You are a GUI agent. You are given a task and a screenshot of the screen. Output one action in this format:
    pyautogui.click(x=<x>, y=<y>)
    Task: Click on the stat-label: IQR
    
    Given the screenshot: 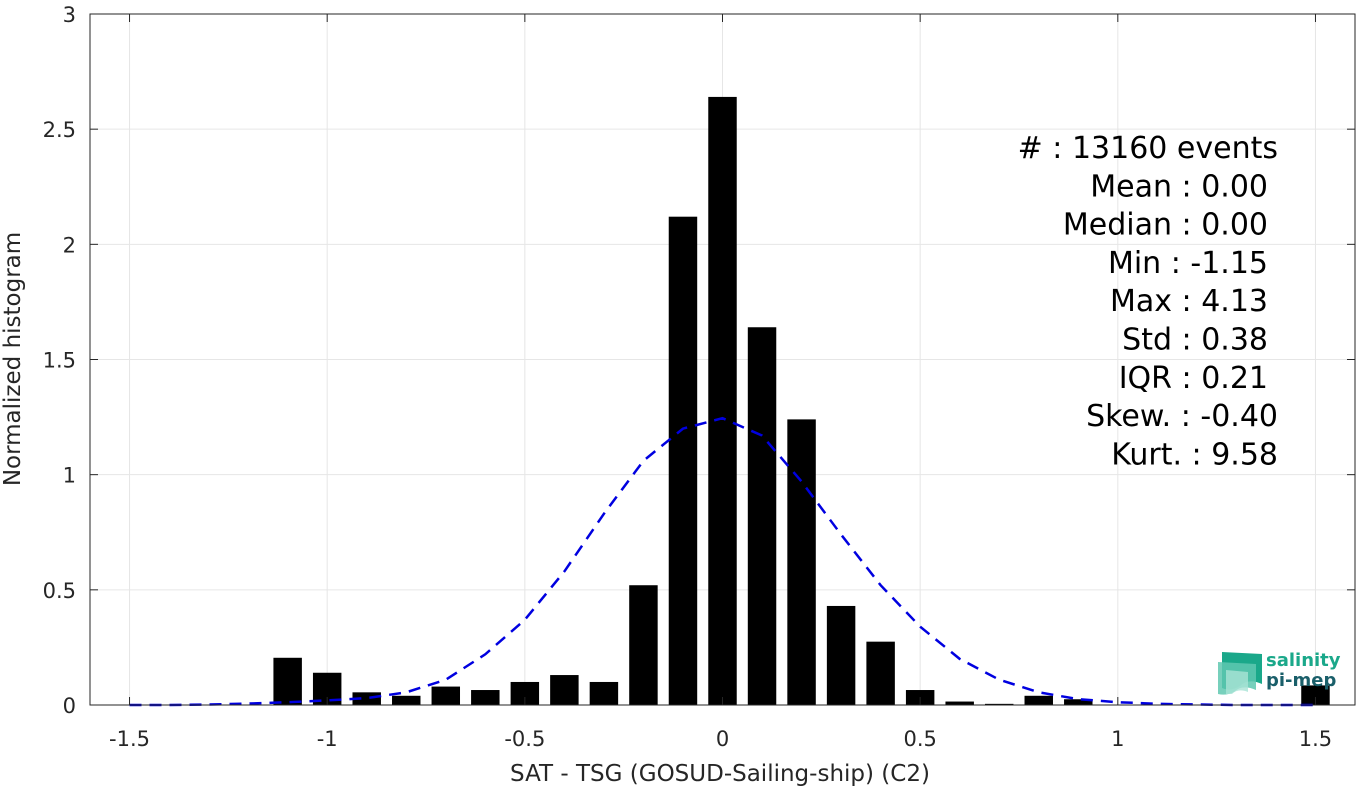 What is the action you would take?
    pyautogui.click(x=1145, y=378)
    